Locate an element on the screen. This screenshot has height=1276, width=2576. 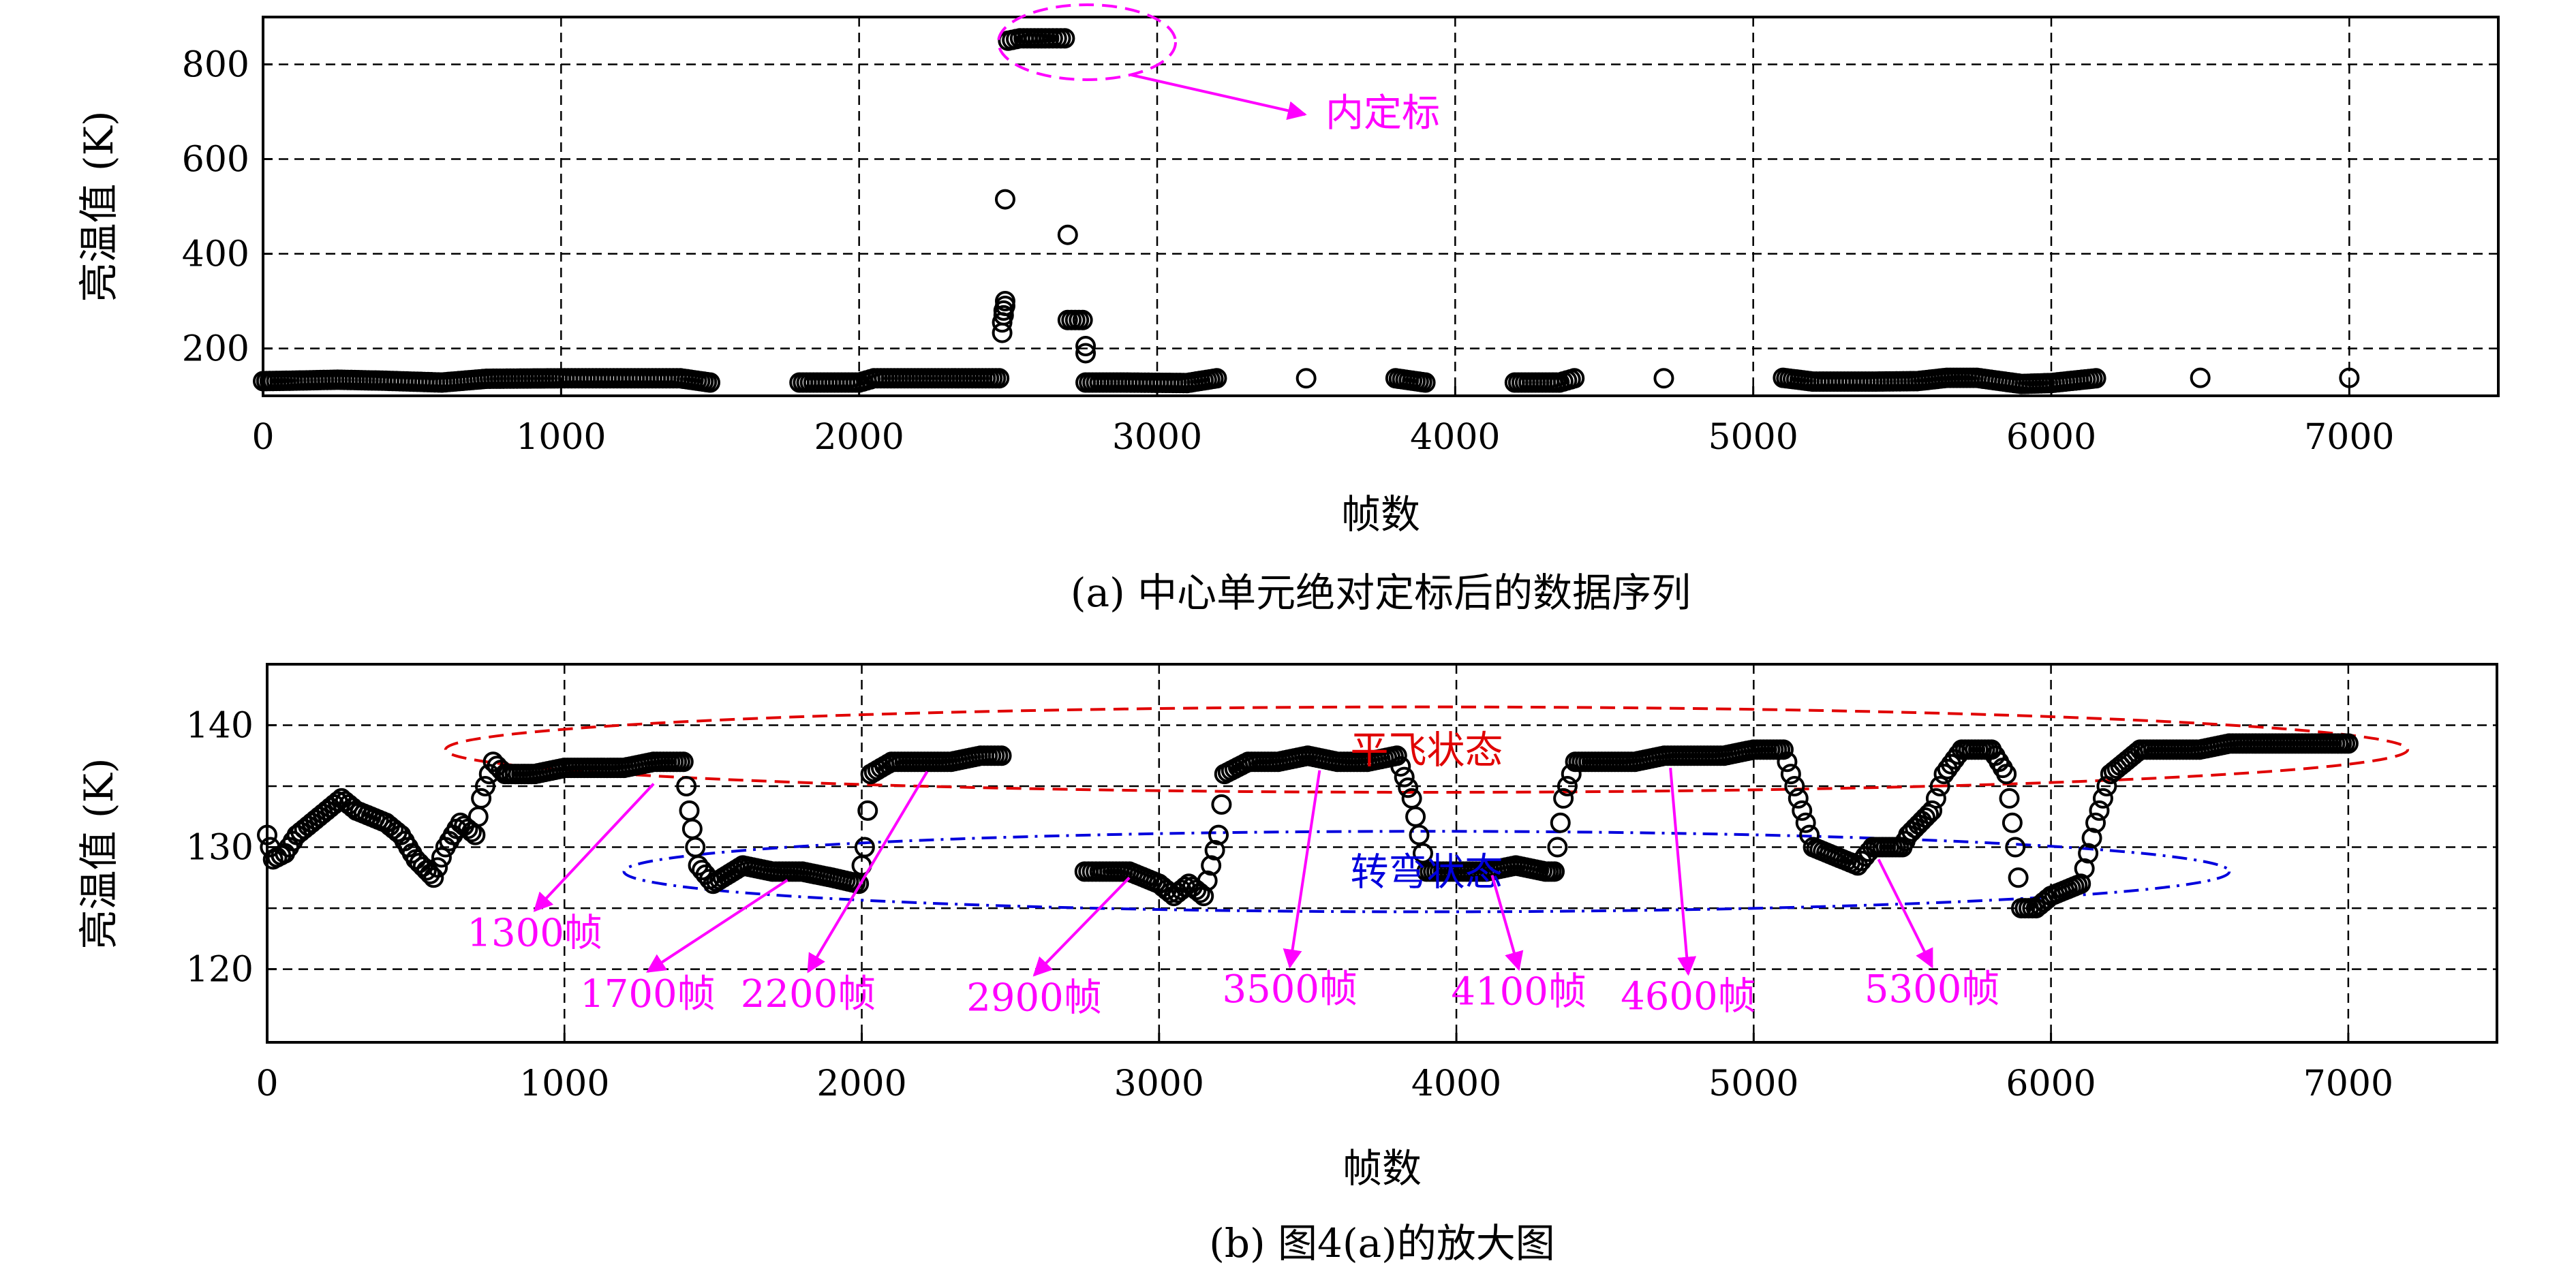
x-tick-label: 0 is located at coordinates (262, 438).